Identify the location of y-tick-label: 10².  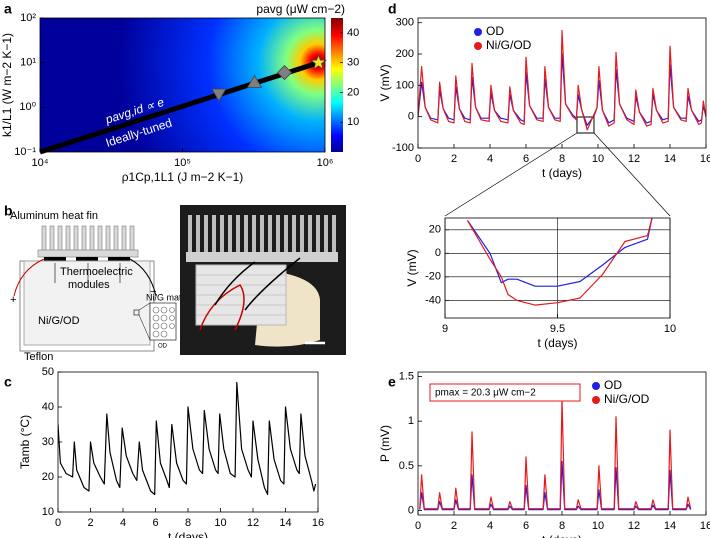
(28, 18).